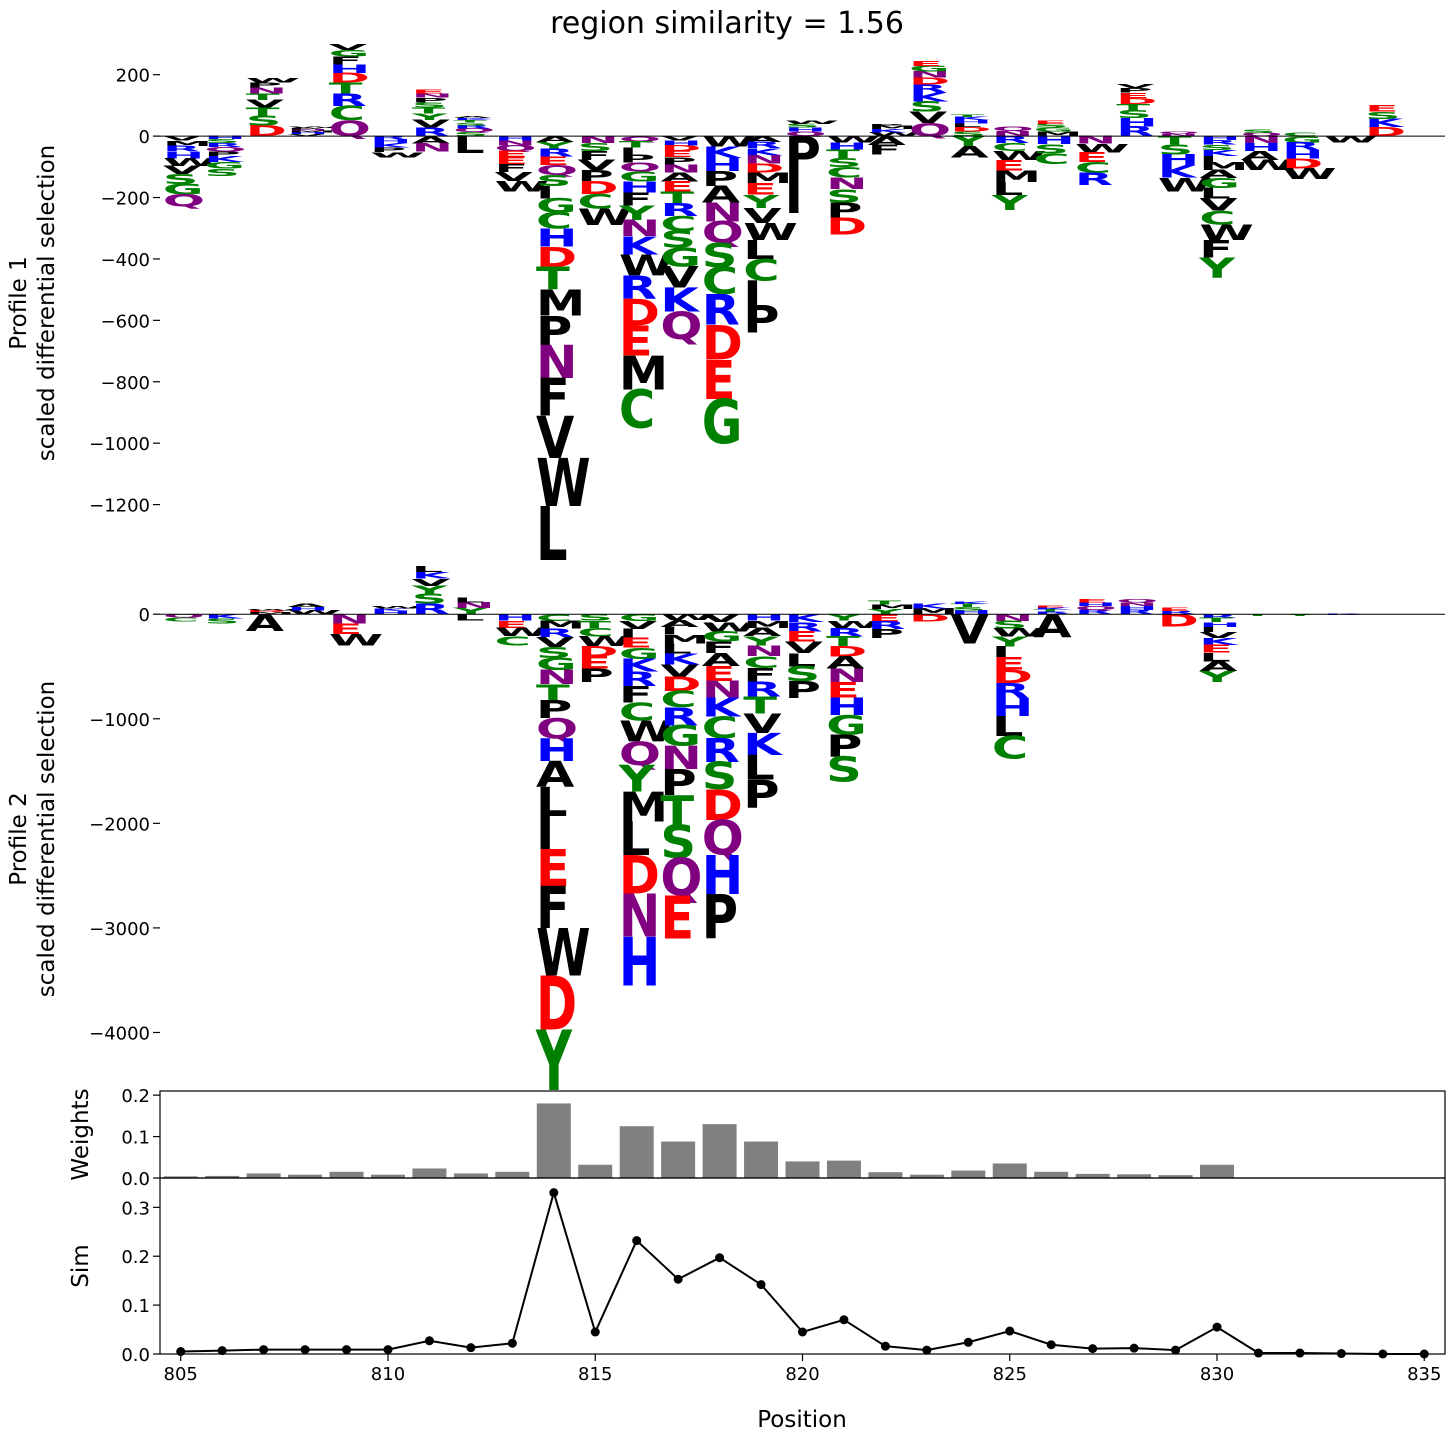  What do you see at coordinates (119, 720) in the screenshot?
I see `profile-2-y-tick-label: −1000` at bounding box center [119, 720].